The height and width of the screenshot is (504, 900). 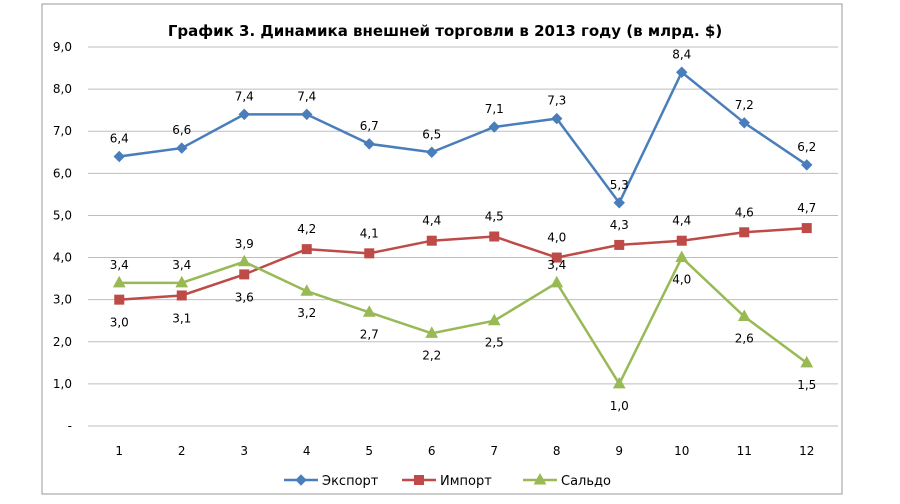 I want to click on data-label: 7,1, so click(x=494, y=109).